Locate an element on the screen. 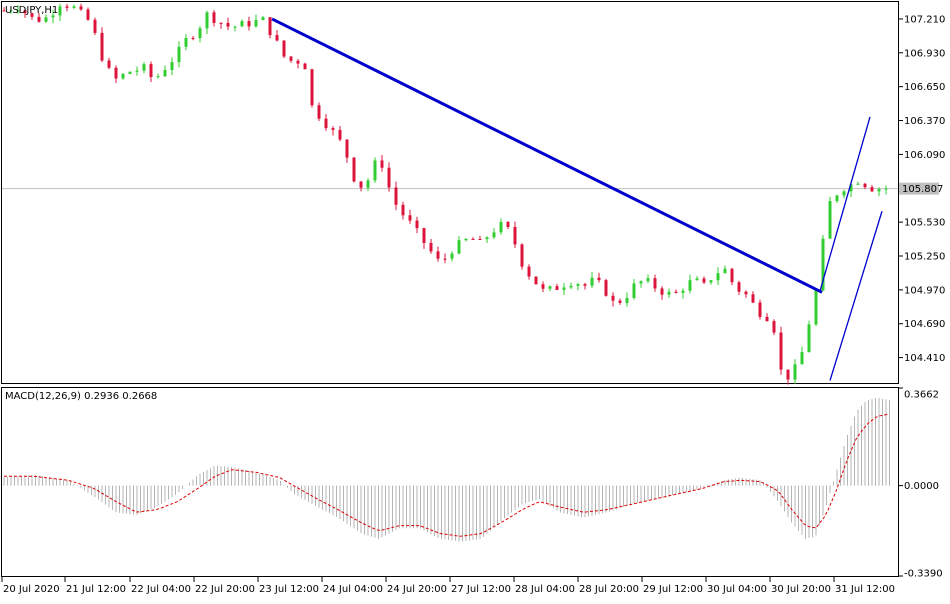 This screenshot has width=950, height=604. price-tick-label: 106.930 is located at coordinates (924, 53).